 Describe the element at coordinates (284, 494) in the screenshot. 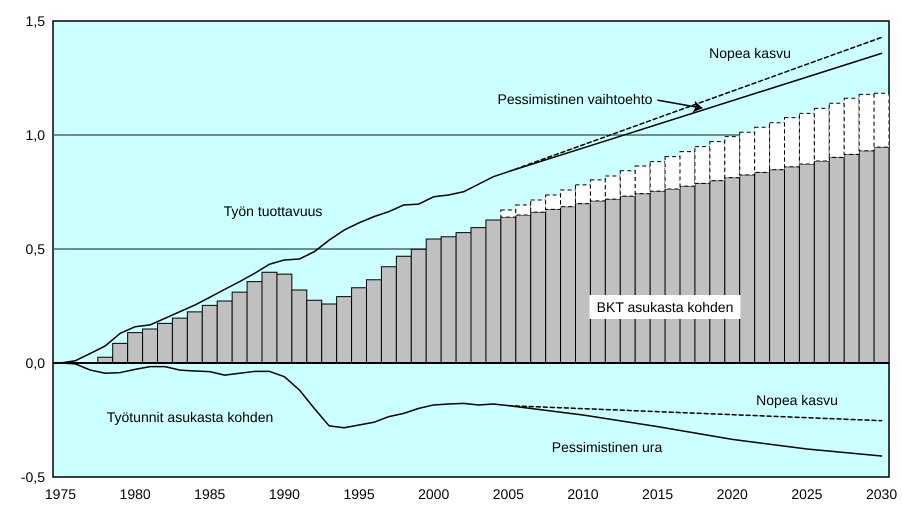

I see `x-tick-label: 1990` at that location.